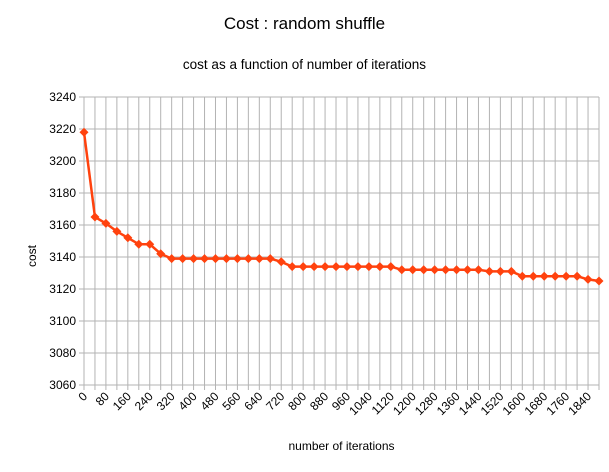 The height and width of the screenshot is (472, 609). Describe the element at coordinates (144, 401) in the screenshot. I see `x-tick-label: 240` at that location.